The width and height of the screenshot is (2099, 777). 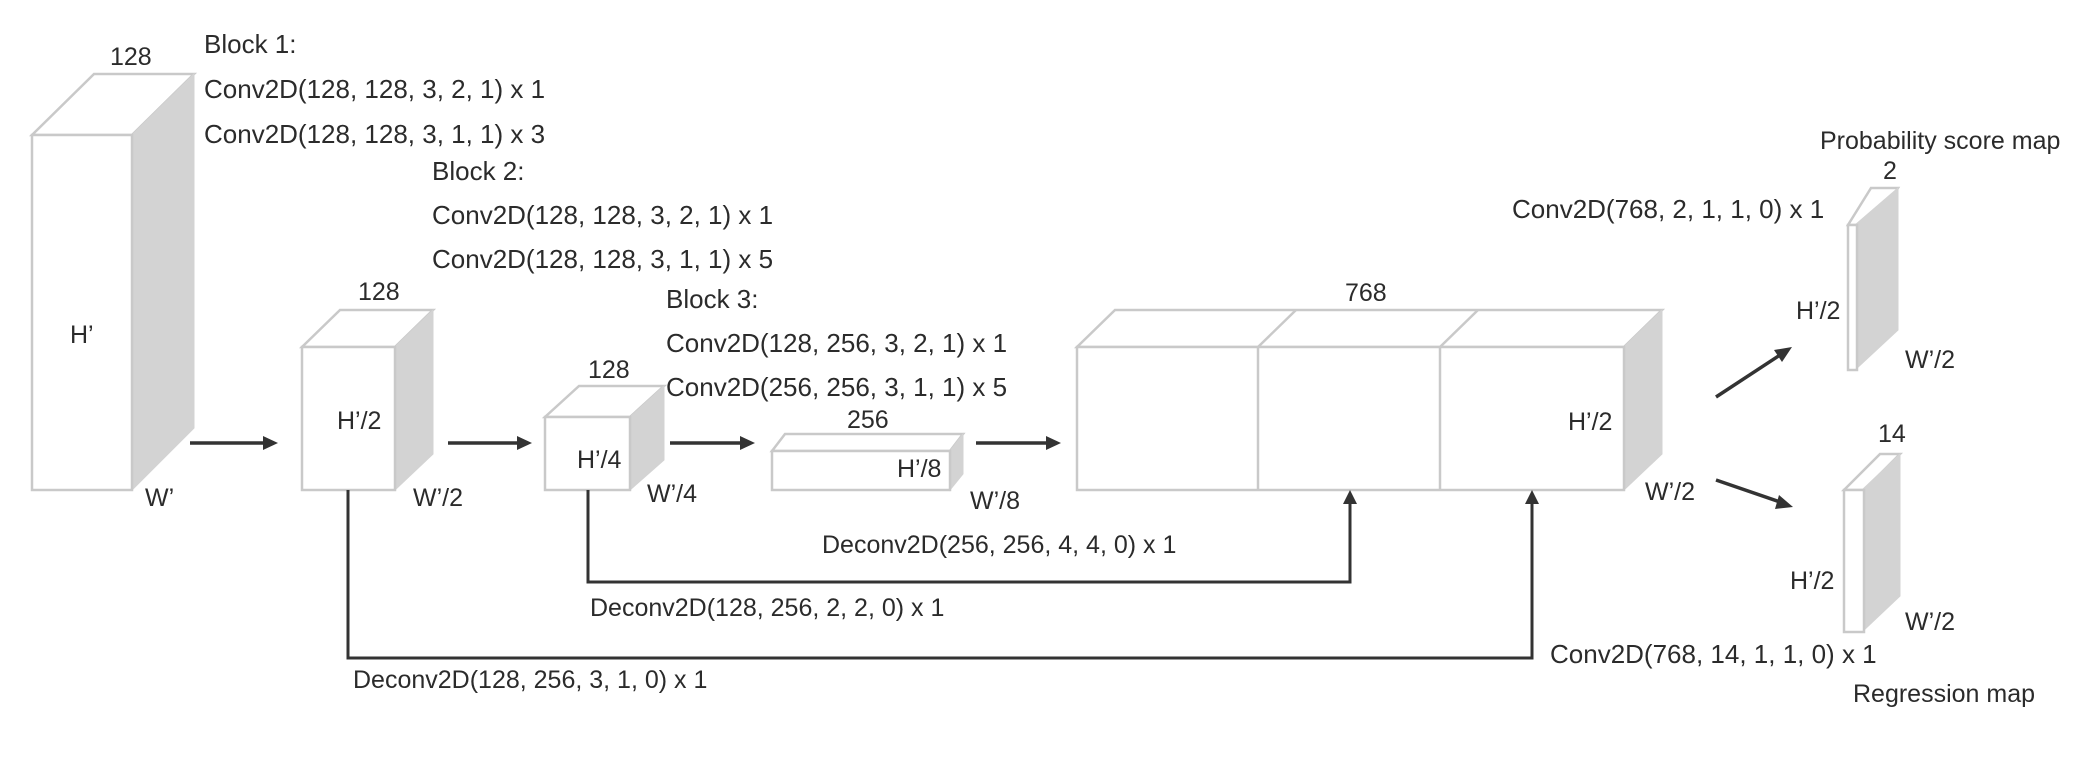 I want to click on block2-width-label: W’/4, so click(x=672, y=494).